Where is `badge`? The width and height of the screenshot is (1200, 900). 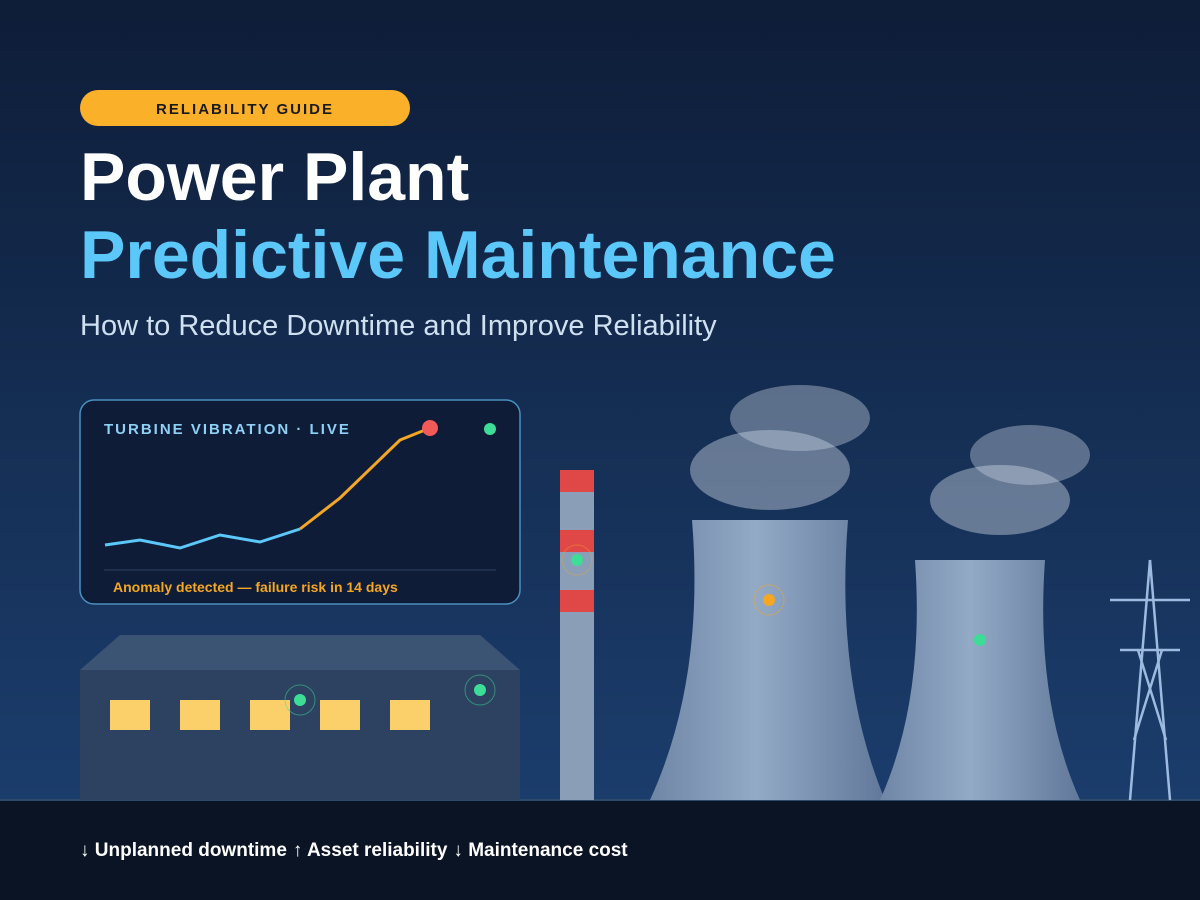 badge is located at coordinates (245, 108).